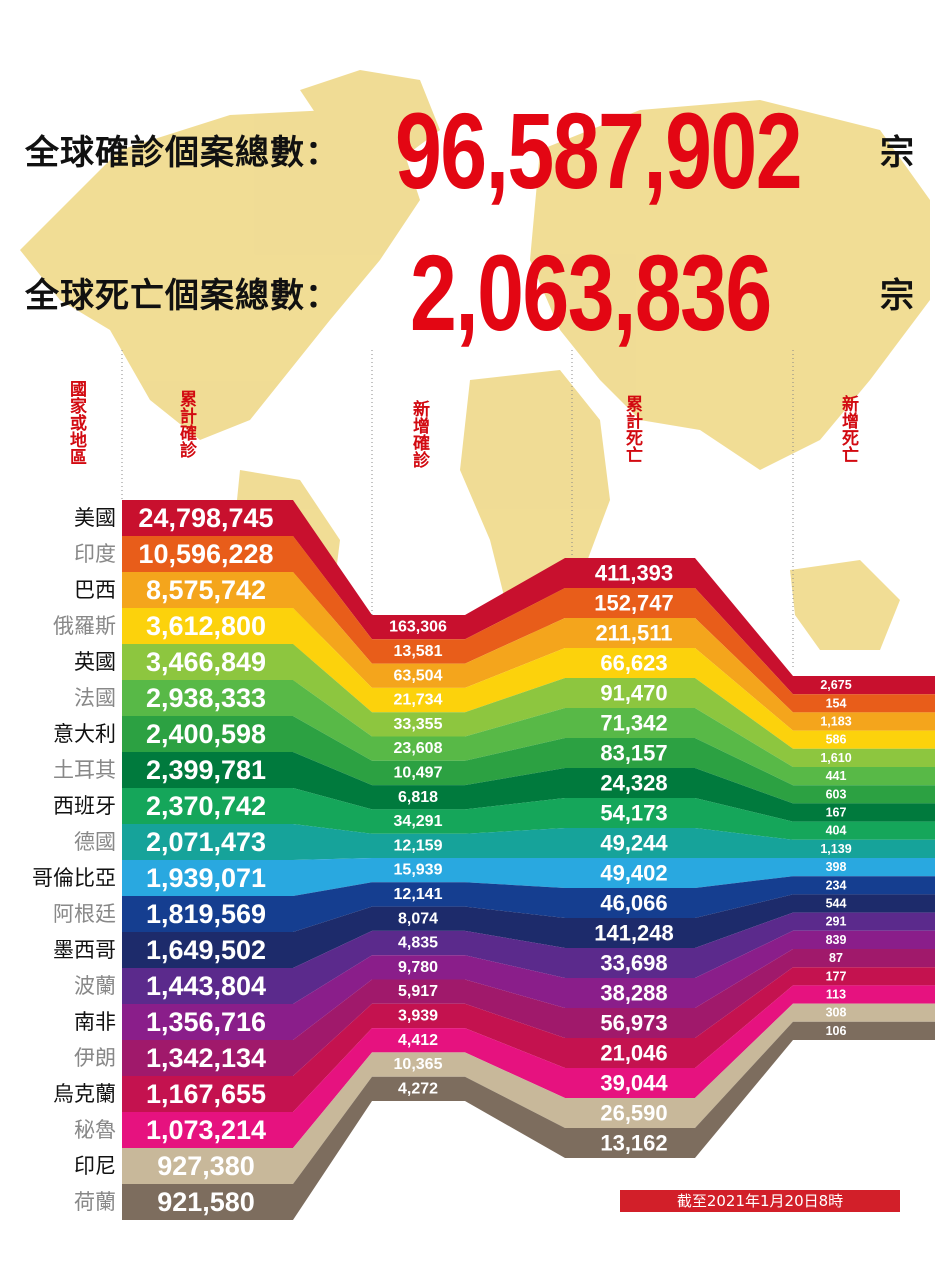 The width and height of the screenshot is (935, 1276). I want to click on column-head-new-cases: 新增確診, so click(419, 434).